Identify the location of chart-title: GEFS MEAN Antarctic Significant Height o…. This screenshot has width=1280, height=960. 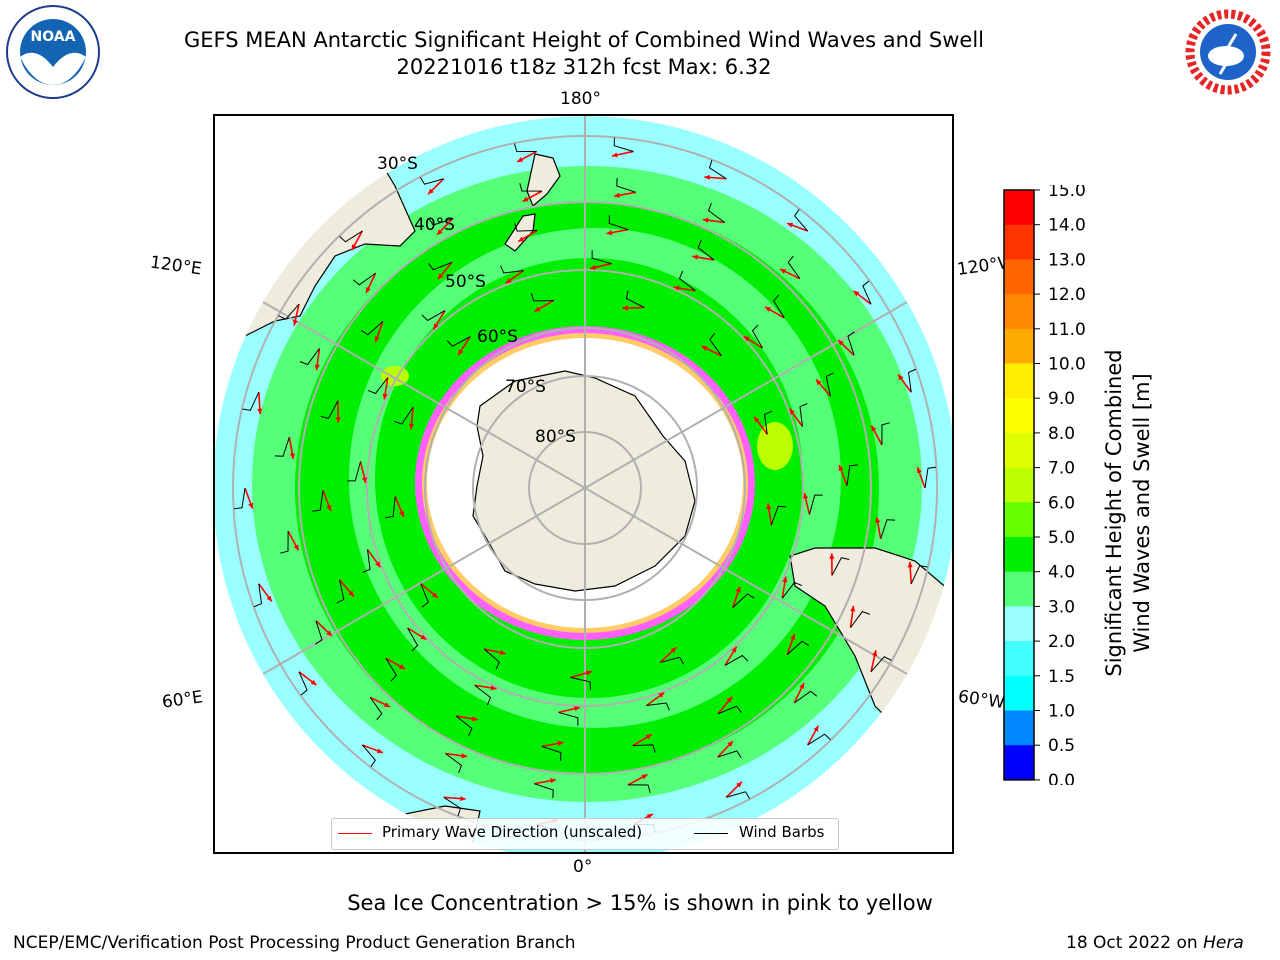
(584, 40).